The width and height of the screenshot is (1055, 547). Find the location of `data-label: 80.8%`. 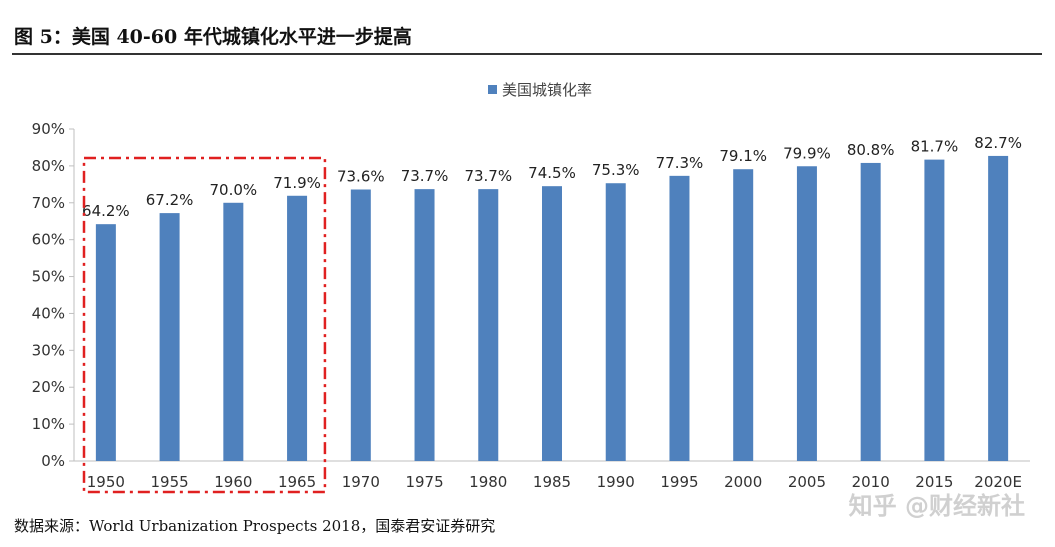

data-label: 80.8% is located at coordinates (871, 150).